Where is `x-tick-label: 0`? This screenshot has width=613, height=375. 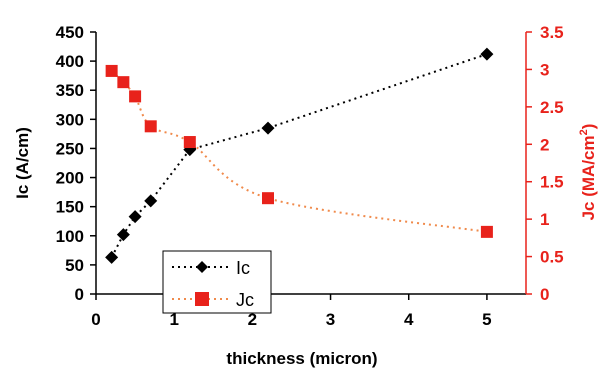
x-tick-label: 0 is located at coordinates (95, 319).